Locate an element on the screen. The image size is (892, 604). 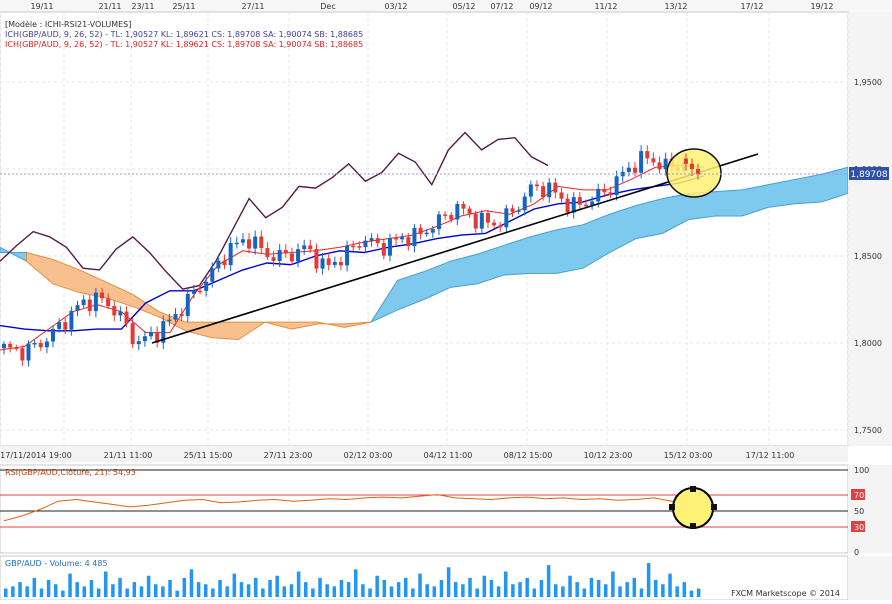
time-axis-label: 21/11 11:00 is located at coordinates (128, 455).